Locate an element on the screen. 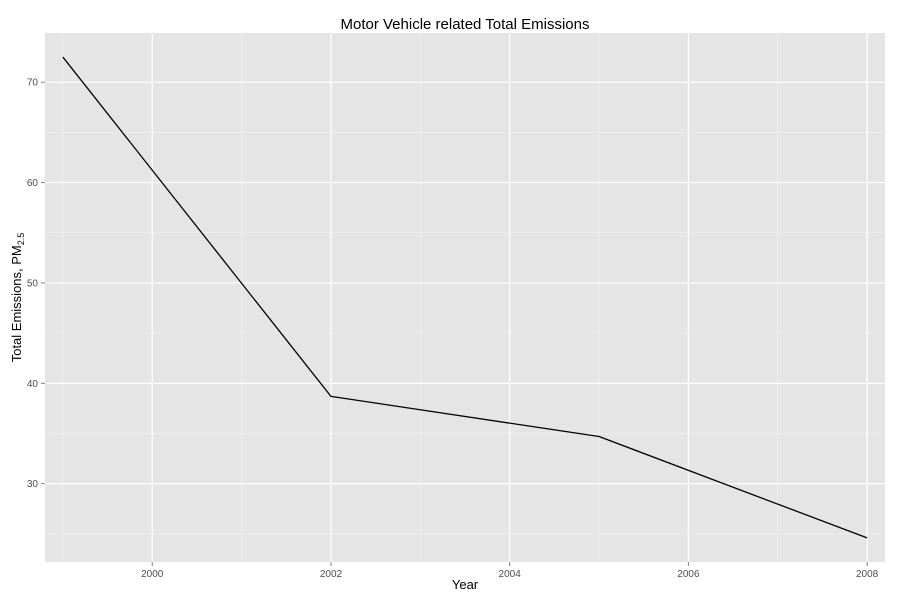 The height and width of the screenshot is (600, 900). x-axis: 2000 2002 2004 2006 2008 is located at coordinates (510, 571).